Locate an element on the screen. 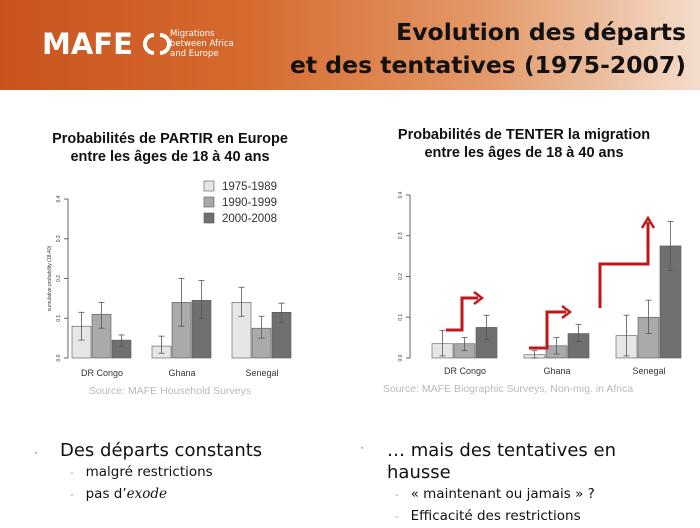 Image resolution: width=700 pixels, height=528 pixels. tagline-line: Migrations is located at coordinates (192, 34).